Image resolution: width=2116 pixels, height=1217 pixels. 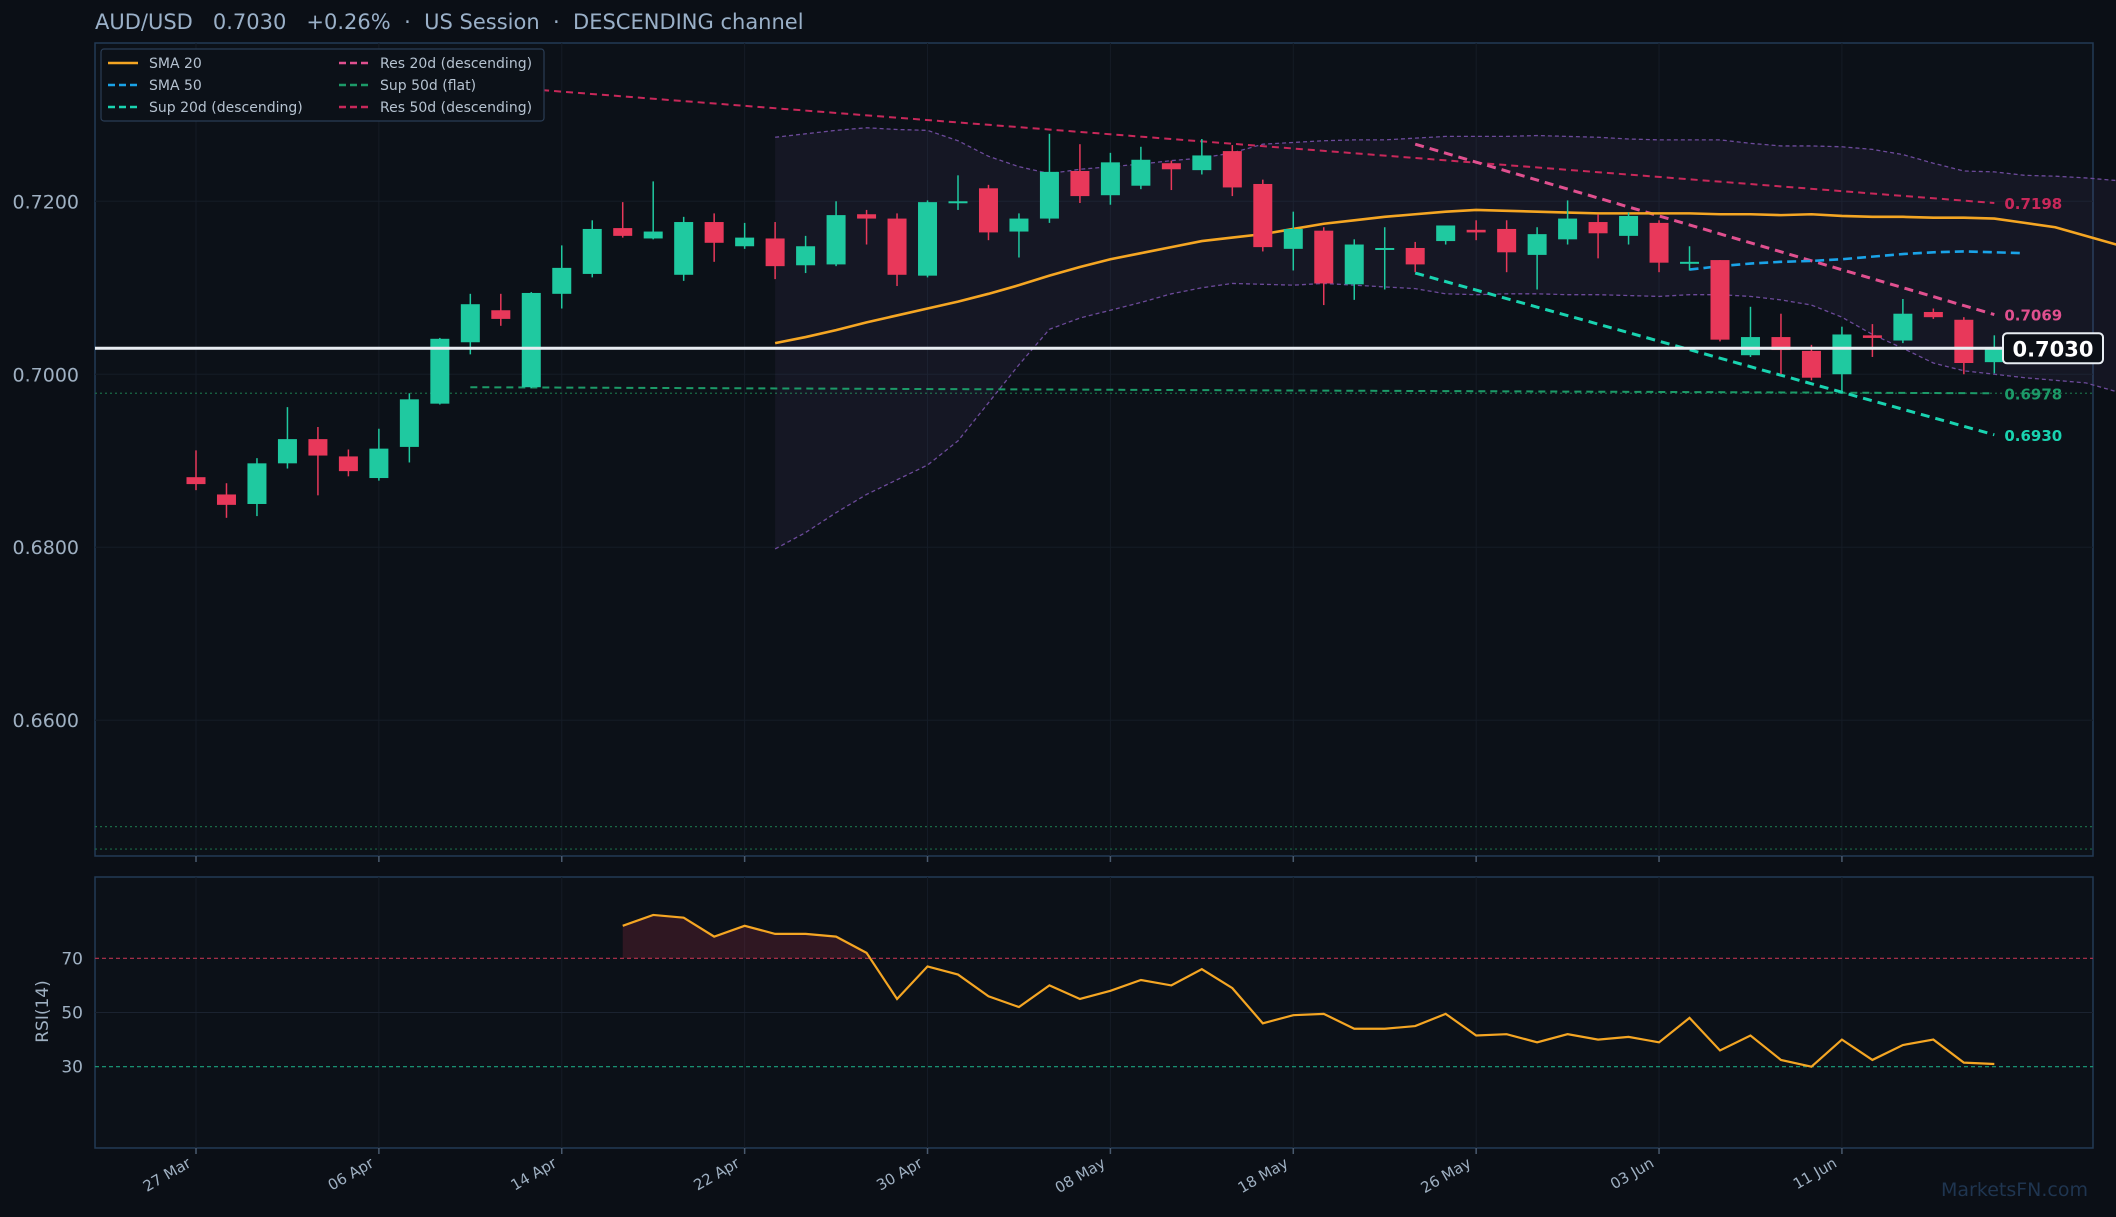 I want to click on legend-entry: Res 50d (descending), so click(x=456, y=108).